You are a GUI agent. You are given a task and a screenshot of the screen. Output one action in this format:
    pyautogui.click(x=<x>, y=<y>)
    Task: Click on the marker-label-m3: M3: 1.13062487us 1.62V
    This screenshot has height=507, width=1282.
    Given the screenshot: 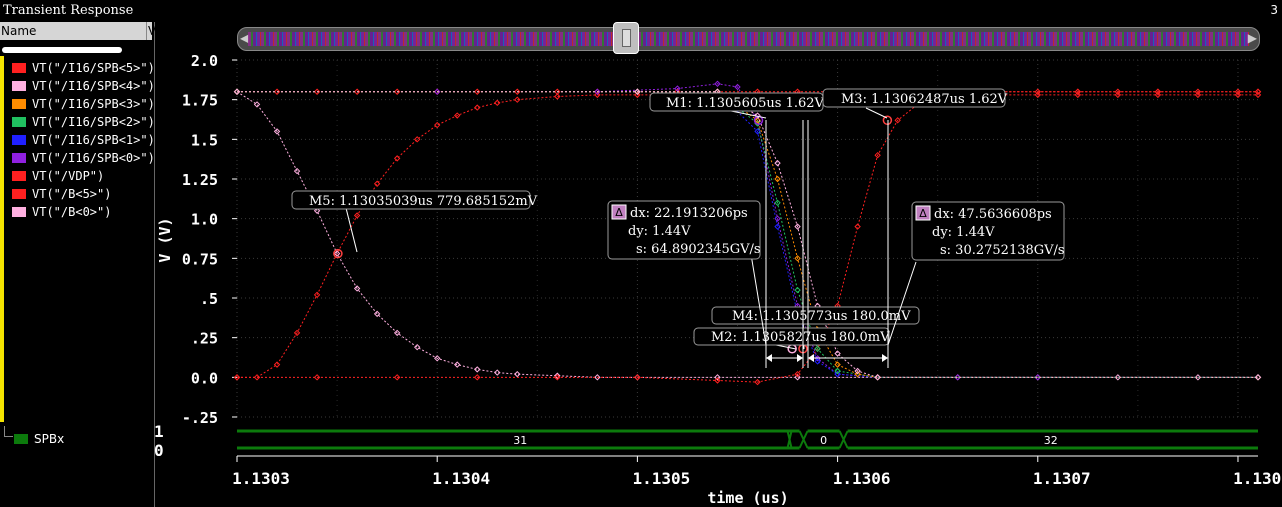 What is the action you would take?
    pyautogui.click(x=924, y=99)
    